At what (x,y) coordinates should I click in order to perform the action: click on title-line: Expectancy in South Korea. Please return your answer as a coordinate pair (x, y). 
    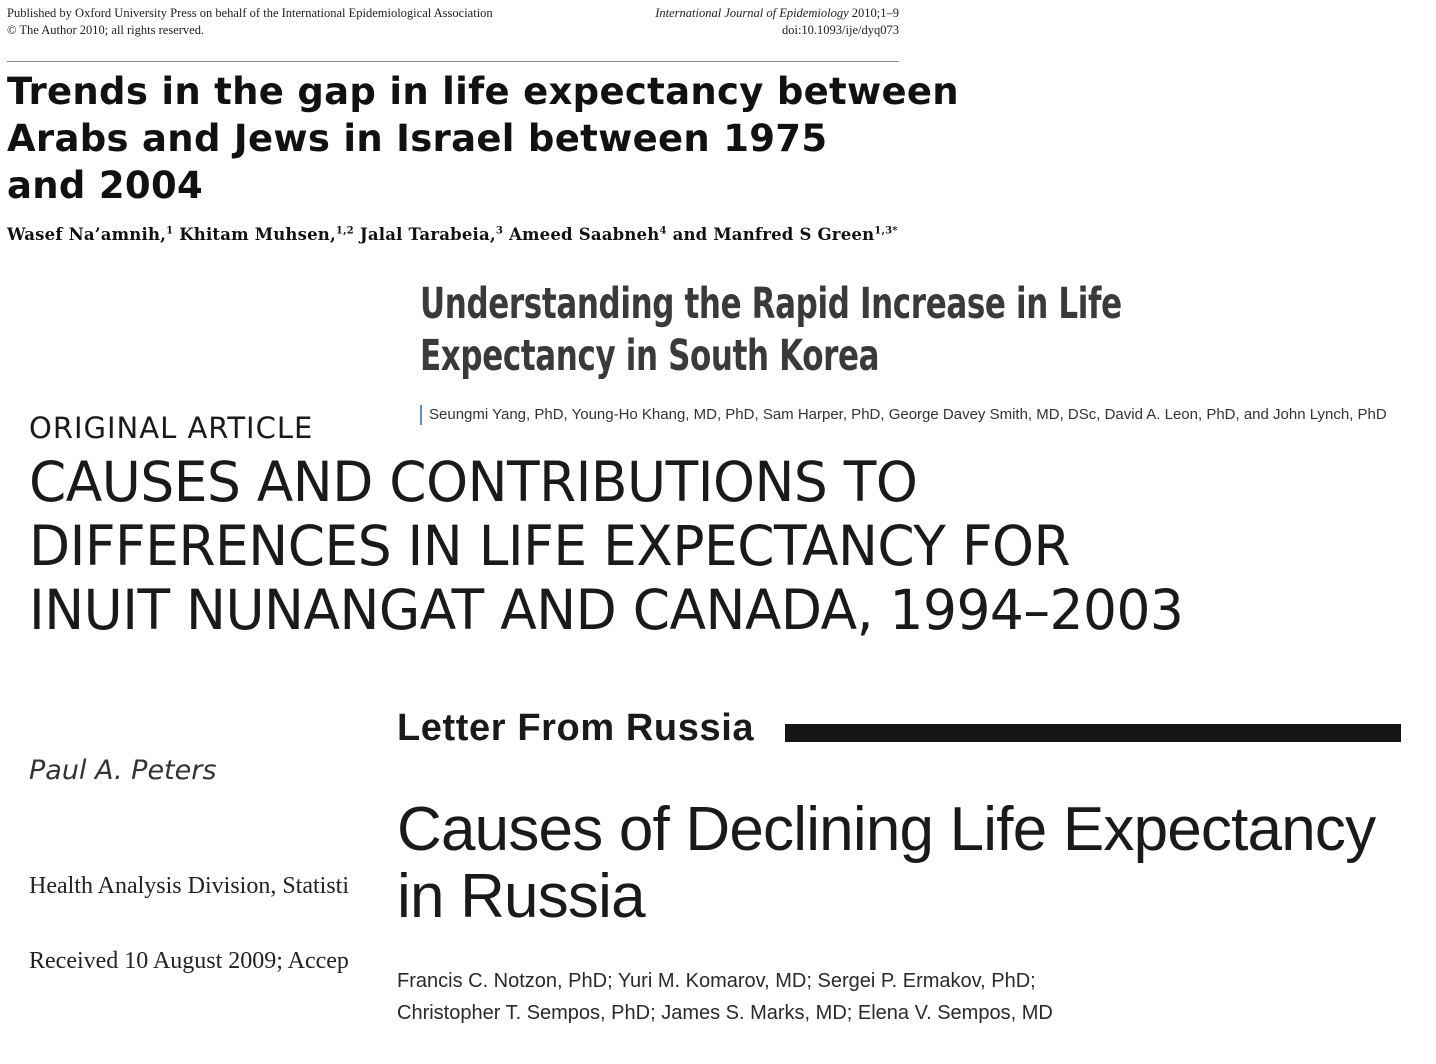
    Looking at the image, I should click on (650, 356).